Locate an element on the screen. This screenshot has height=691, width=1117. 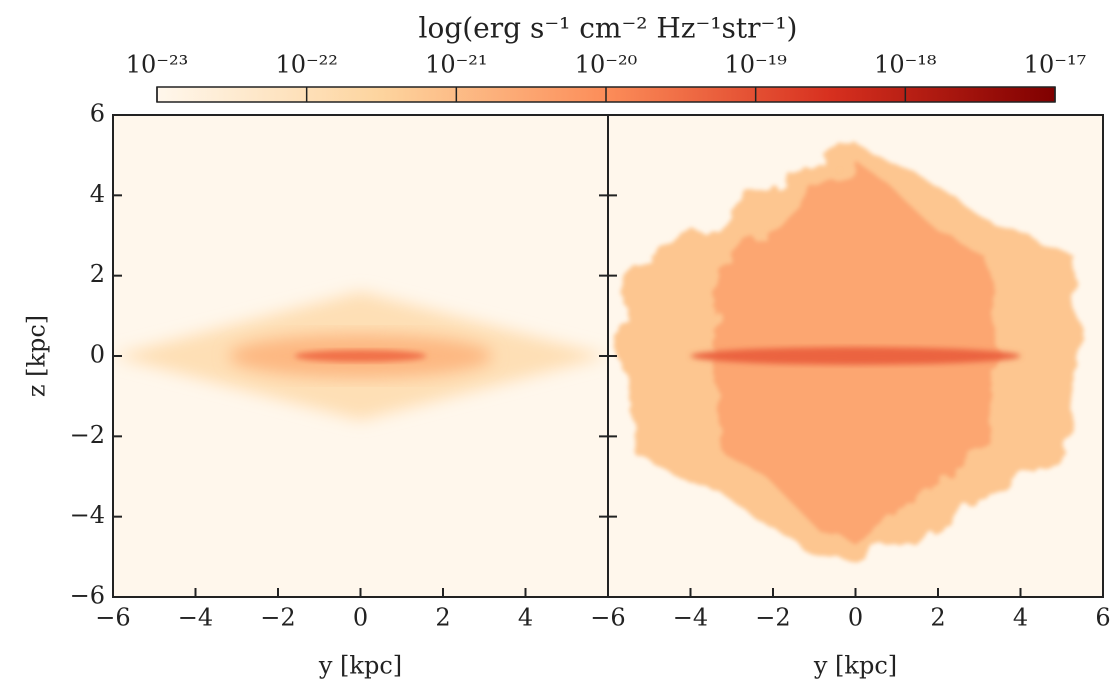
colorbar-tick-label: 10⁻²³ is located at coordinates (157, 65).